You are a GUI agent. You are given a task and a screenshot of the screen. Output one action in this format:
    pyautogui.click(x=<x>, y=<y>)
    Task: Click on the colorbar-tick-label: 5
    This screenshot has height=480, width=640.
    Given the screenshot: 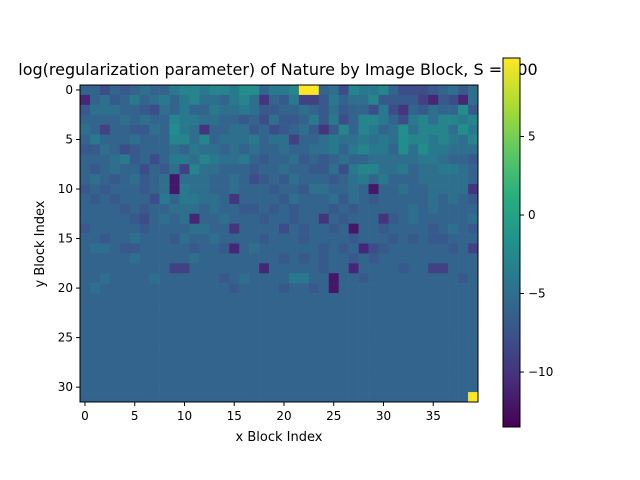 What is the action you would take?
    pyautogui.click(x=532, y=137)
    